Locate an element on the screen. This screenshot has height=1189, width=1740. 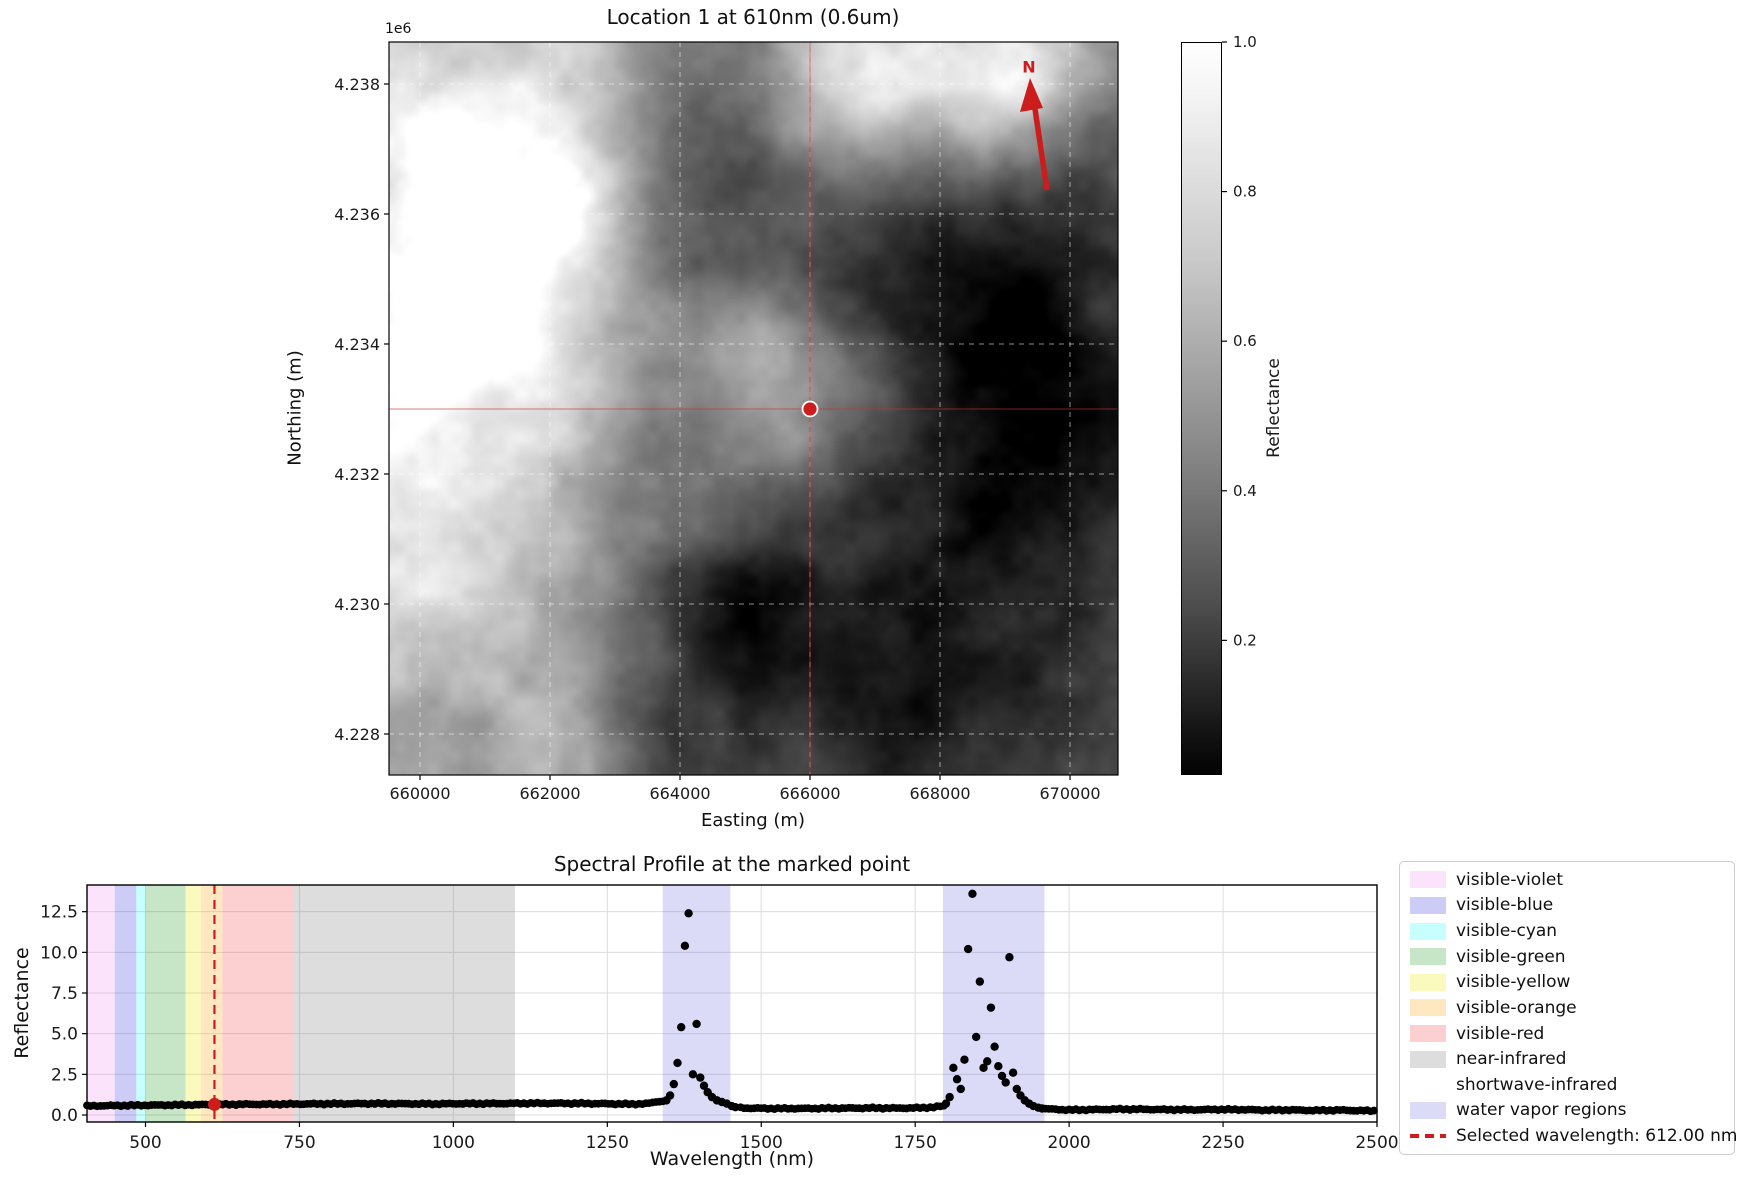
map-x-tick-label: 670000 is located at coordinates (1069, 793).